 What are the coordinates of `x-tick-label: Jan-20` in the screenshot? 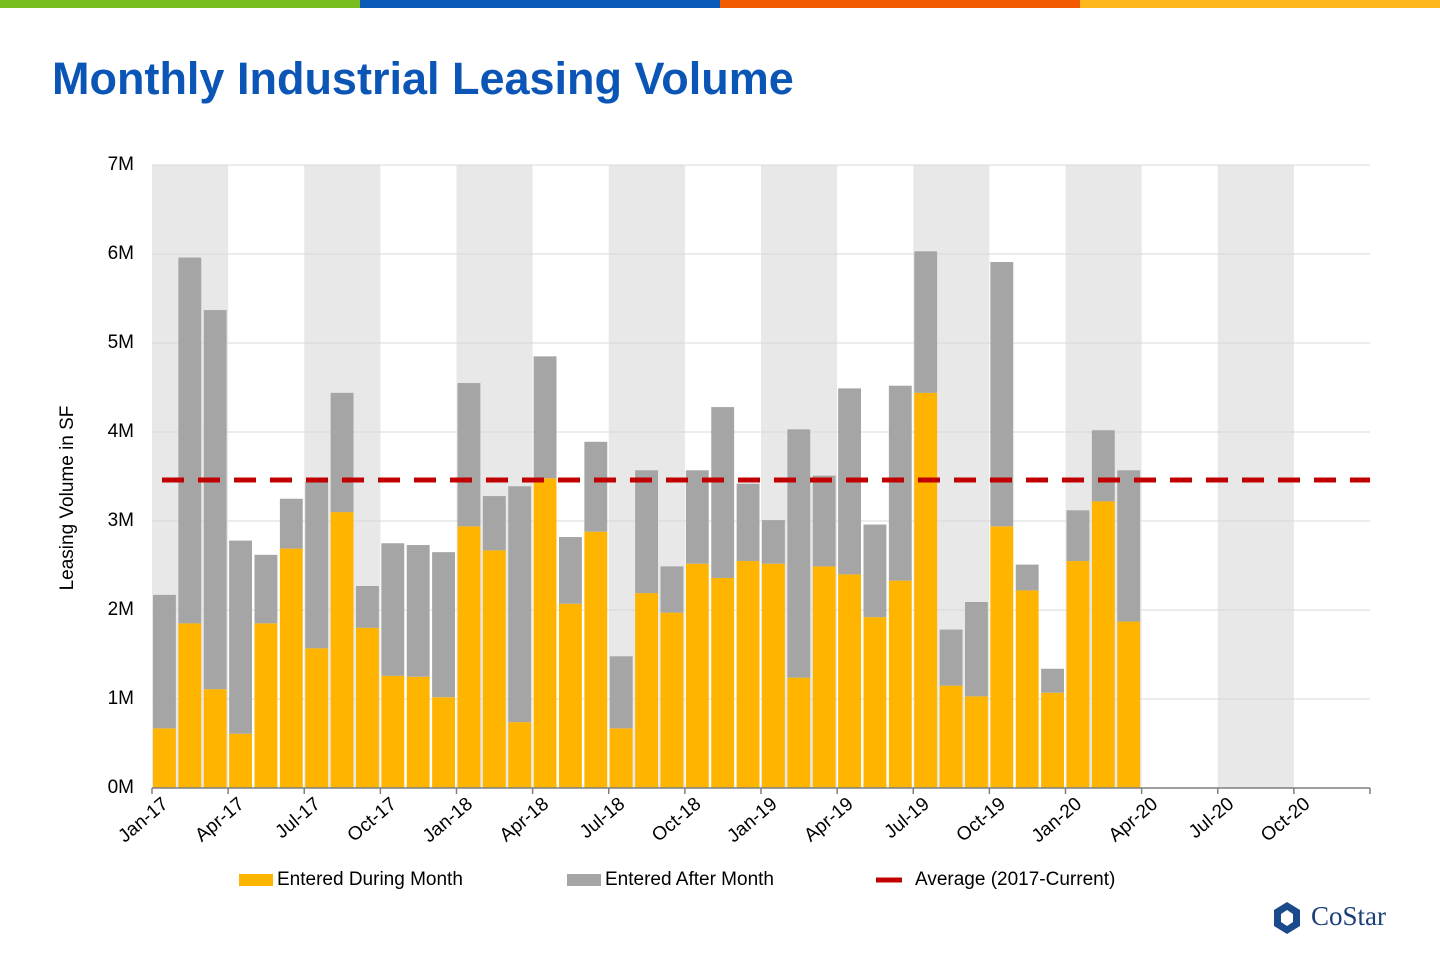 It's located at (1057, 820).